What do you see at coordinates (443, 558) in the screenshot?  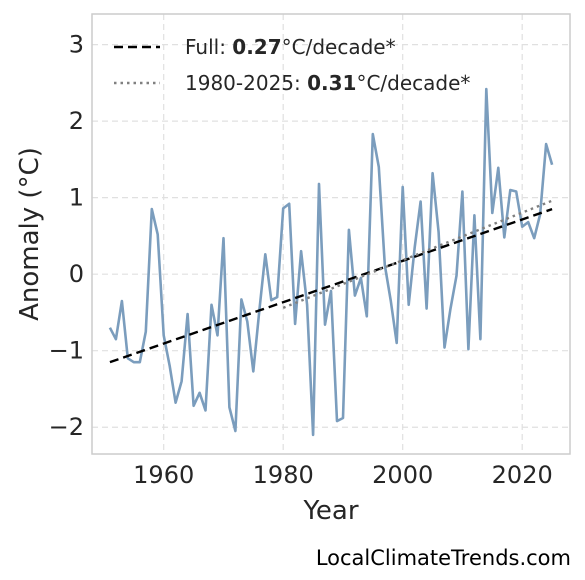 I see `watermark-text: LocalClimateTrends.com` at bounding box center [443, 558].